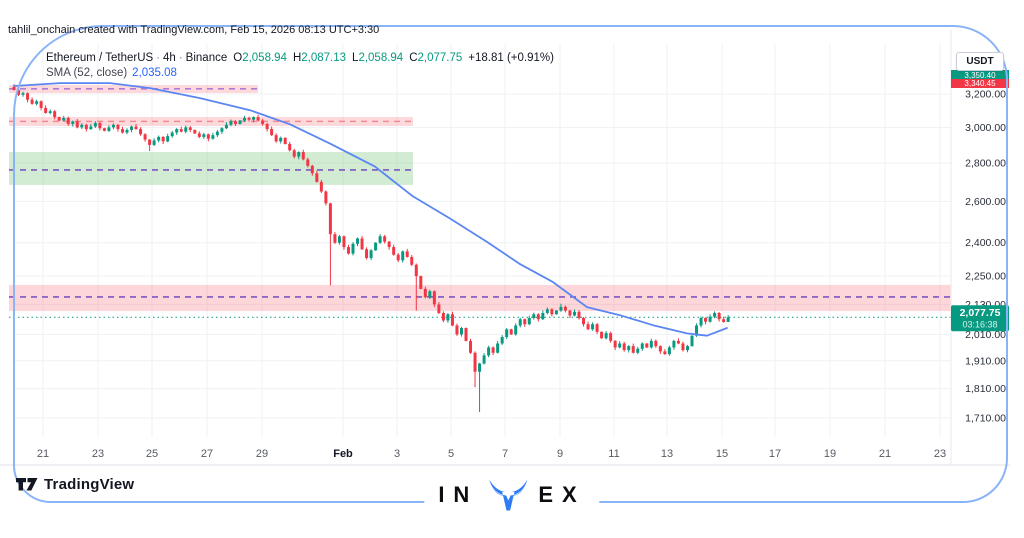 This screenshot has width=1024, height=538. Describe the element at coordinates (985, 361) in the screenshot. I see `svg-text: 1,910.00` at that location.